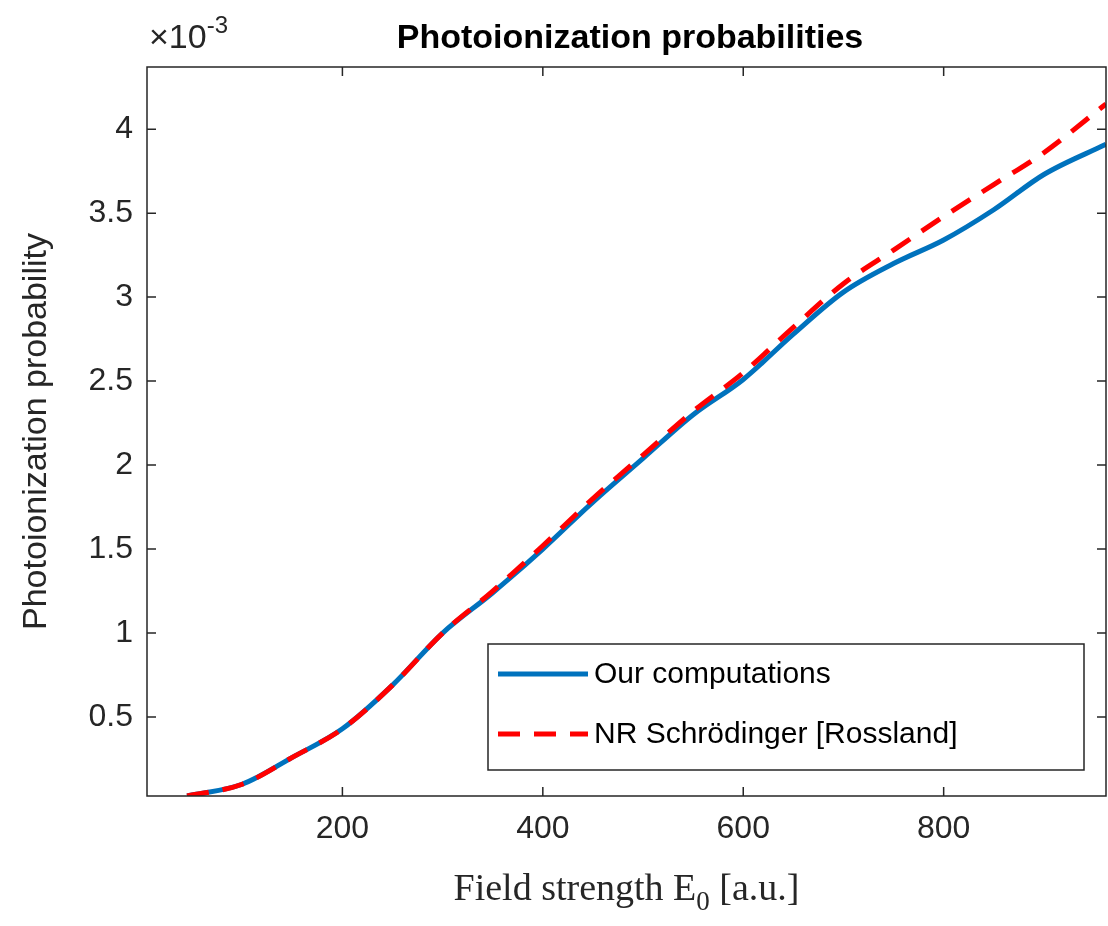 This screenshot has height=926, width=1108. Describe the element at coordinates (110, 546) in the screenshot. I see `y-tick-label: 1.5` at that location.